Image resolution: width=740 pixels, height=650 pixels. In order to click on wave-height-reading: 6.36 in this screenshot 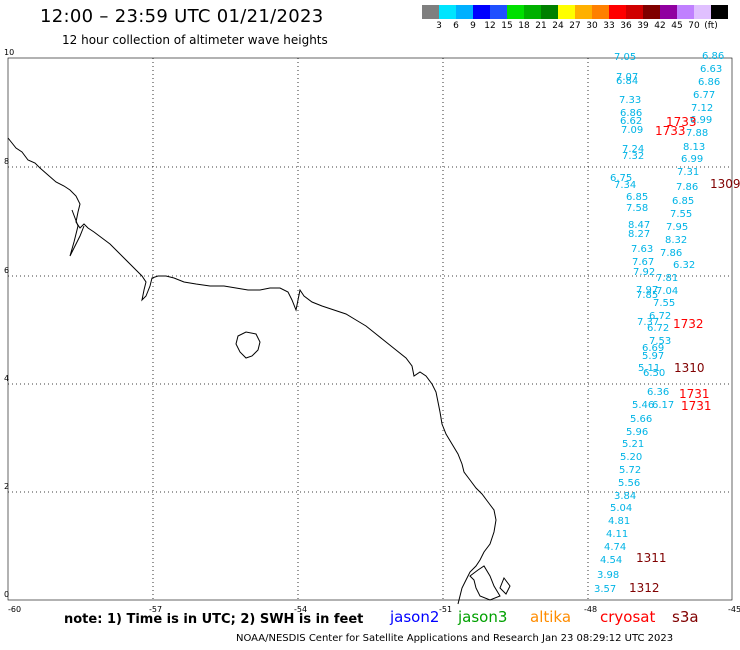, I will do `click(658, 392)`.